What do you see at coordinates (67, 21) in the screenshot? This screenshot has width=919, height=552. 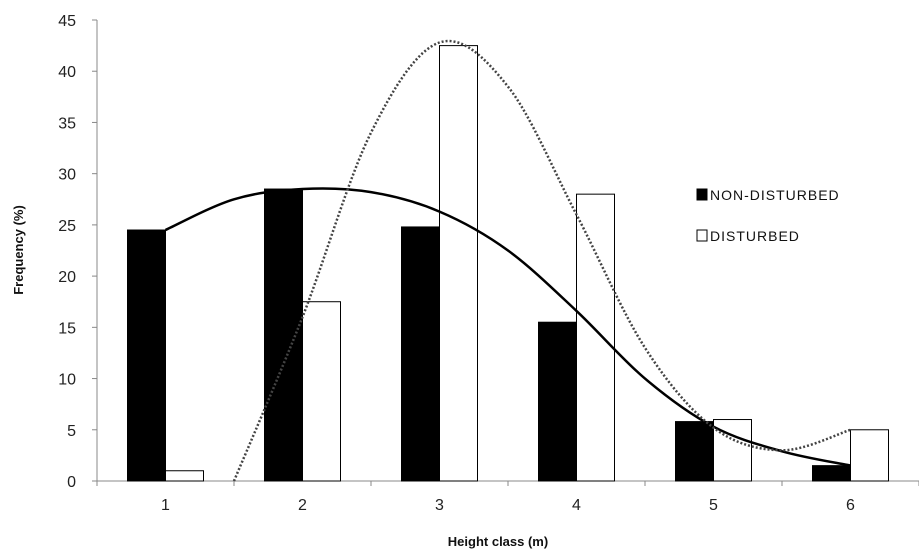 I see `y-tick-label: 45` at bounding box center [67, 21].